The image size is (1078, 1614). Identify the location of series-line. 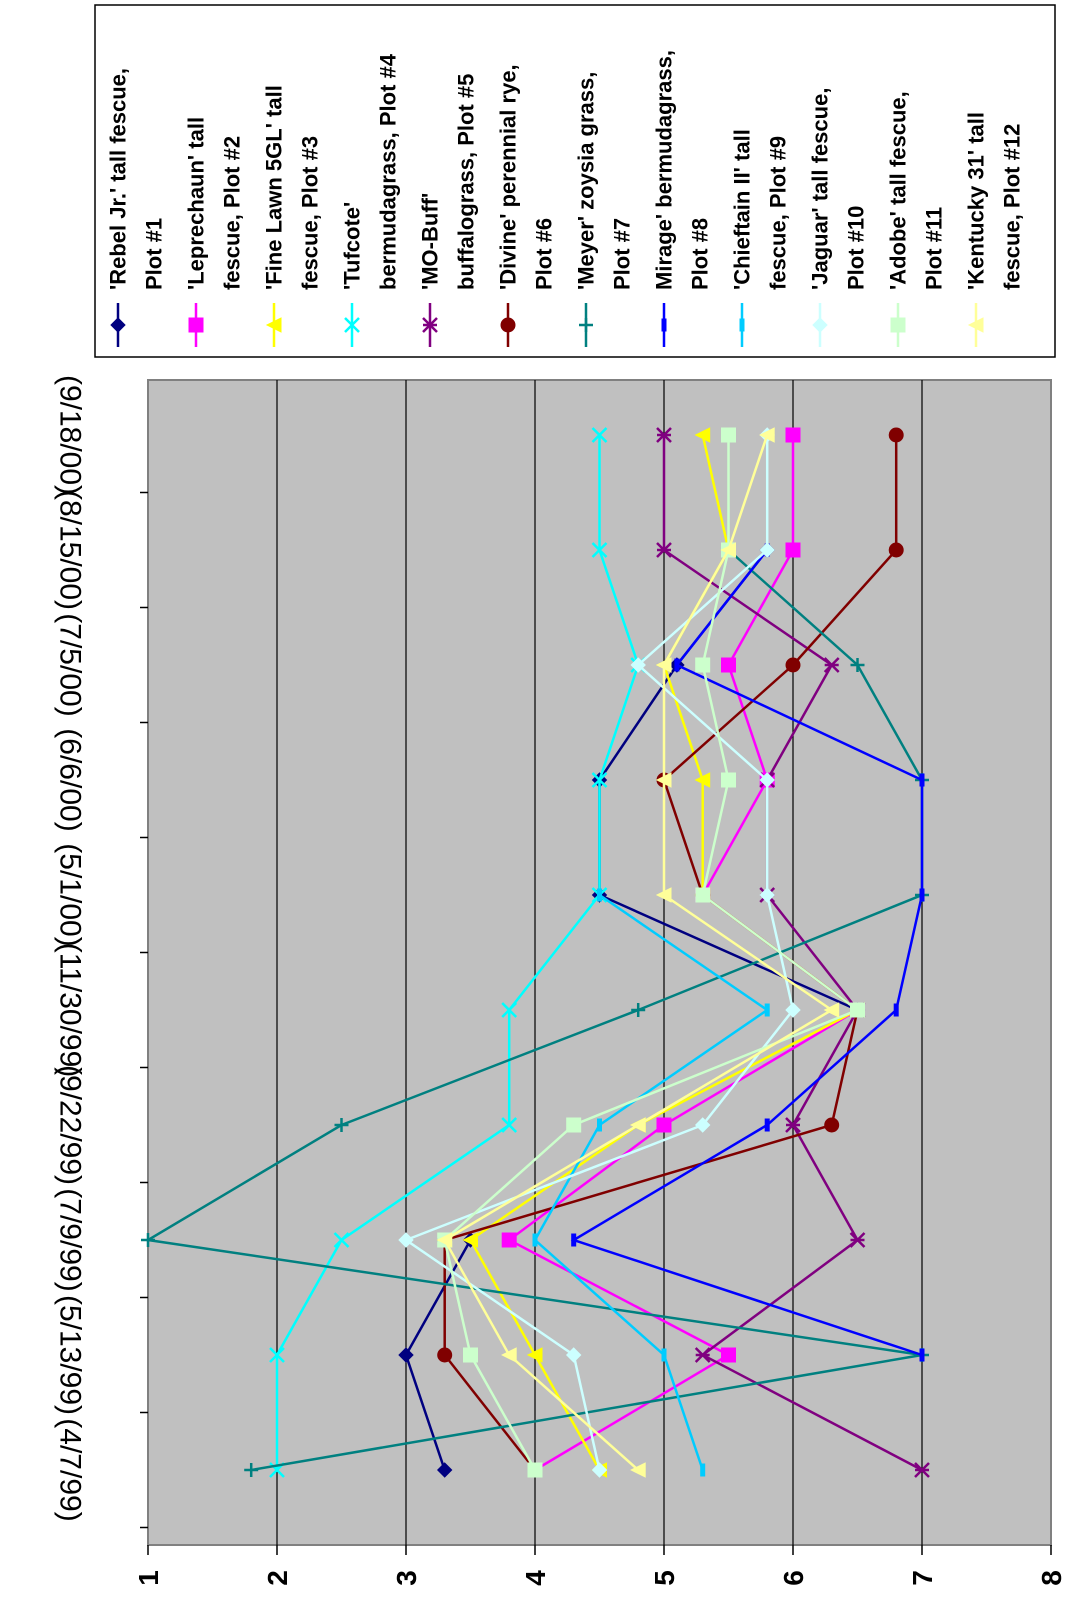
(651, 1182).